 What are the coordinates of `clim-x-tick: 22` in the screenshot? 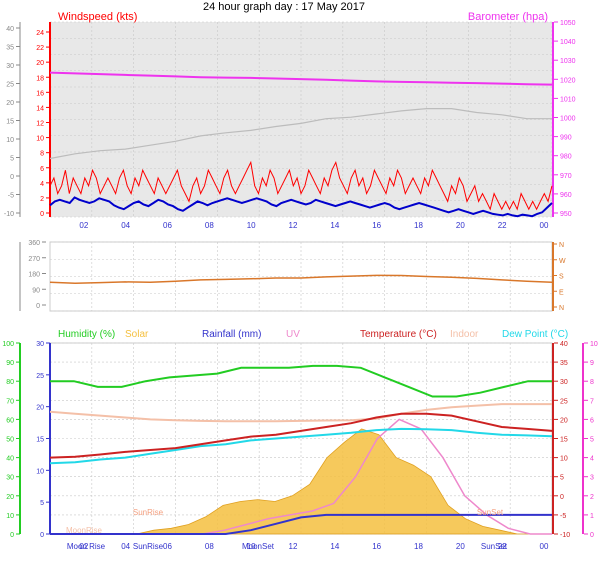 It's located at (502, 546).